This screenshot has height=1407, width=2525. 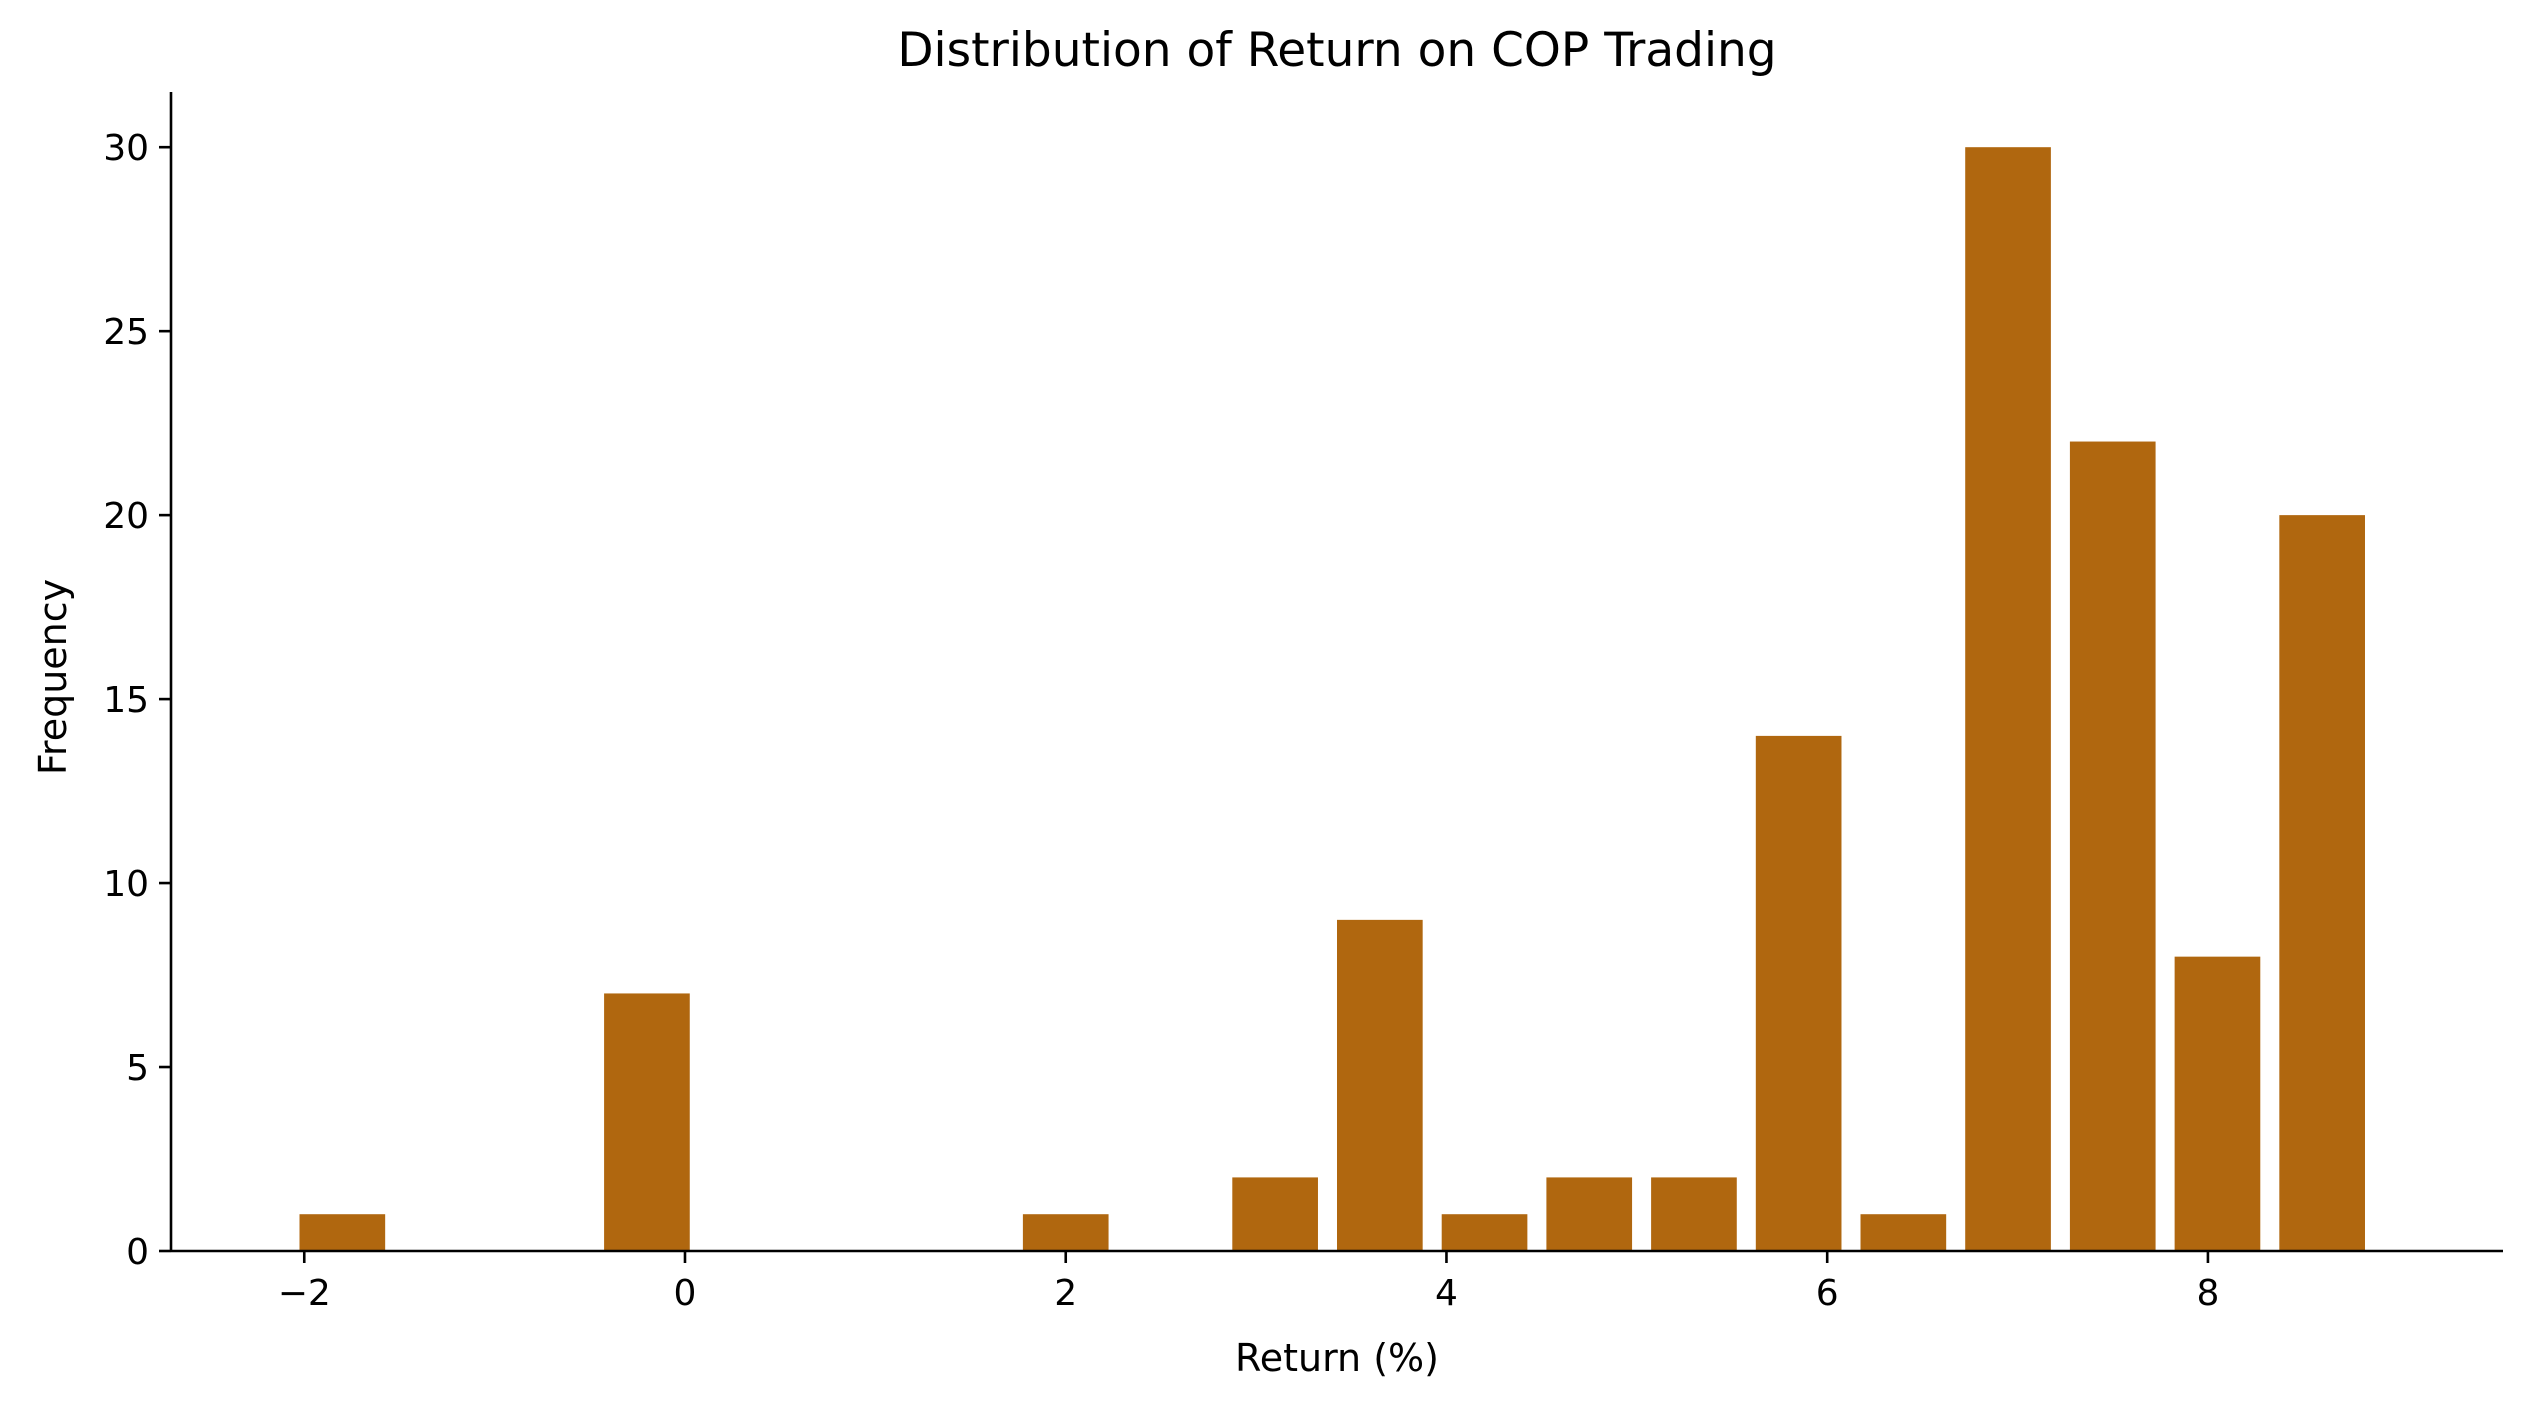 What do you see at coordinates (304, 1293) in the screenshot?
I see `x-tick-label: −2` at bounding box center [304, 1293].